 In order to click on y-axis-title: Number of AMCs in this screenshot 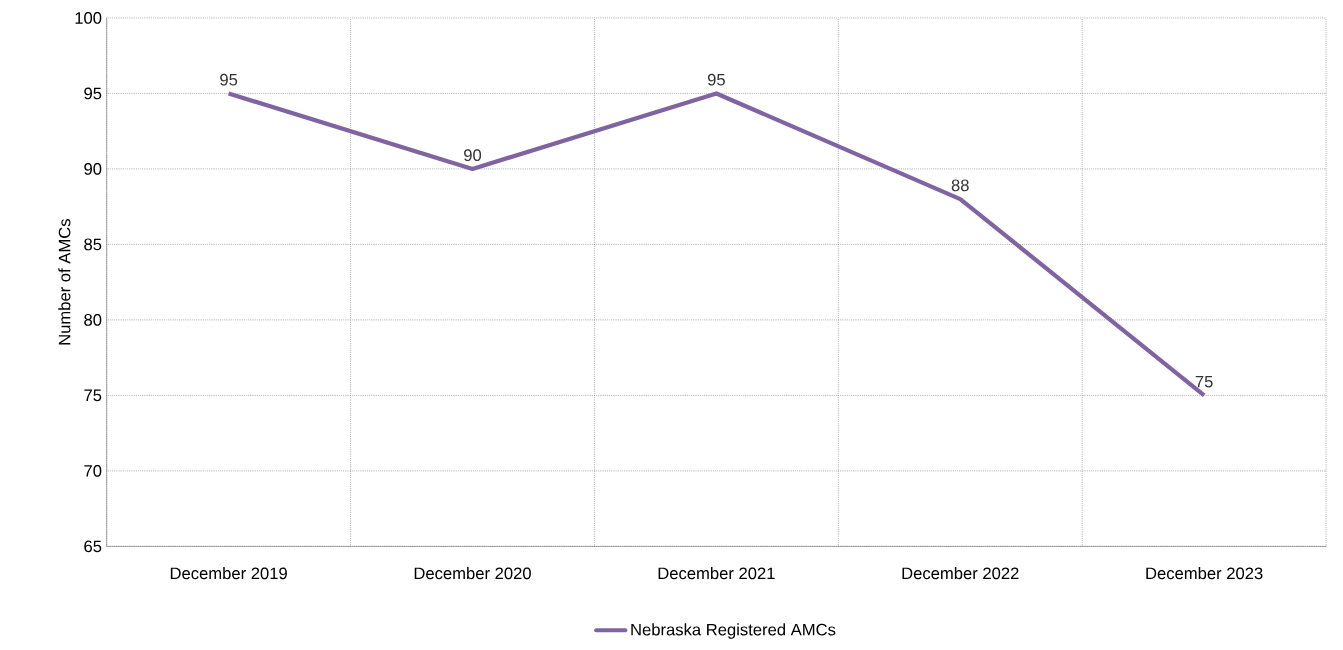, I will do `click(64, 282)`.